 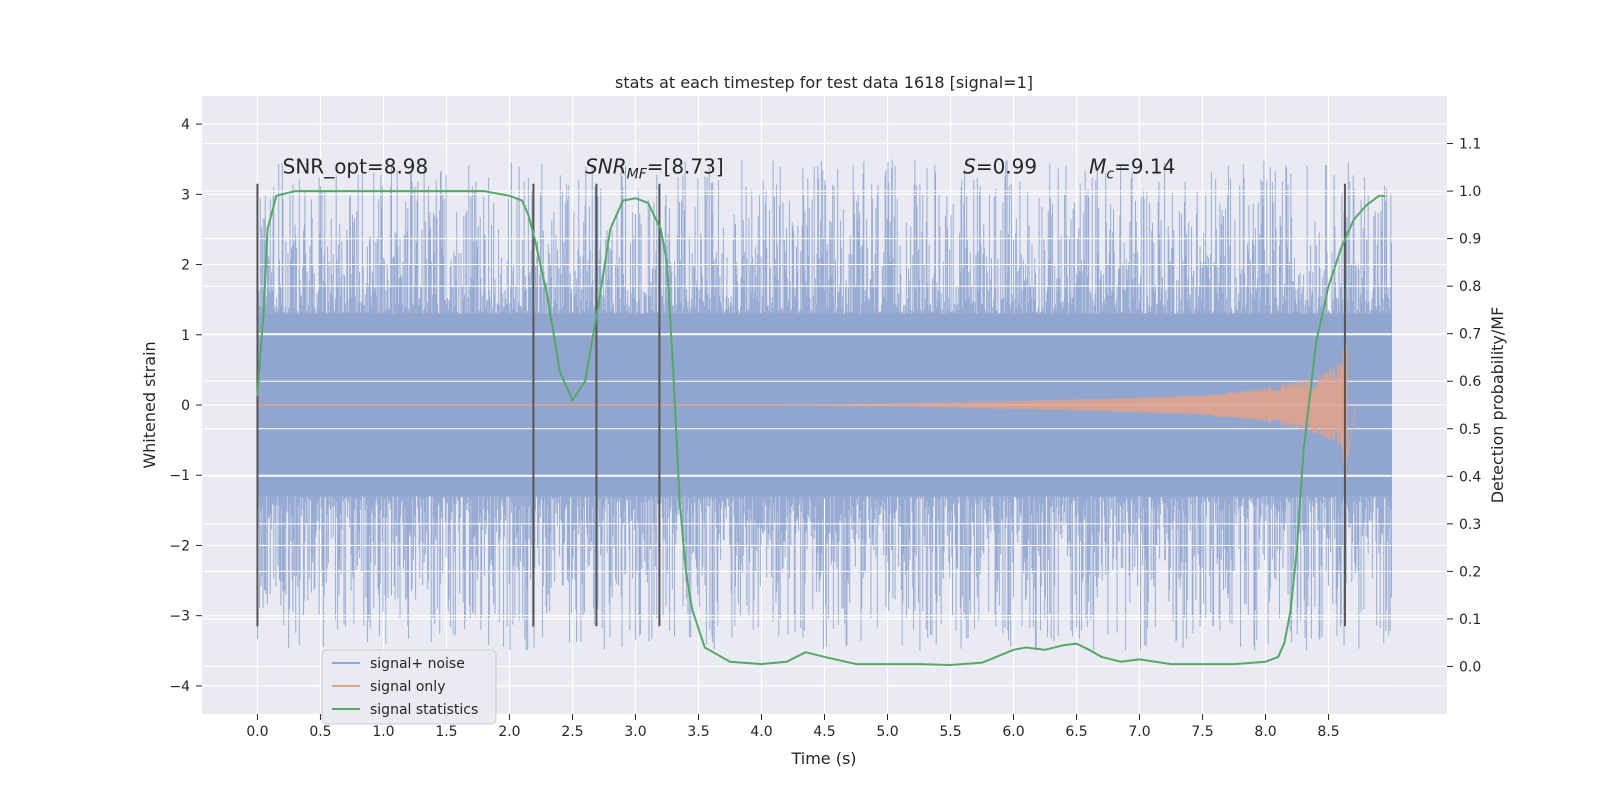 What do you see at coordinates (1202, 732) in the screenshot?
I see `x-tick-label: 7.5` at bounding box center [1202, 732].